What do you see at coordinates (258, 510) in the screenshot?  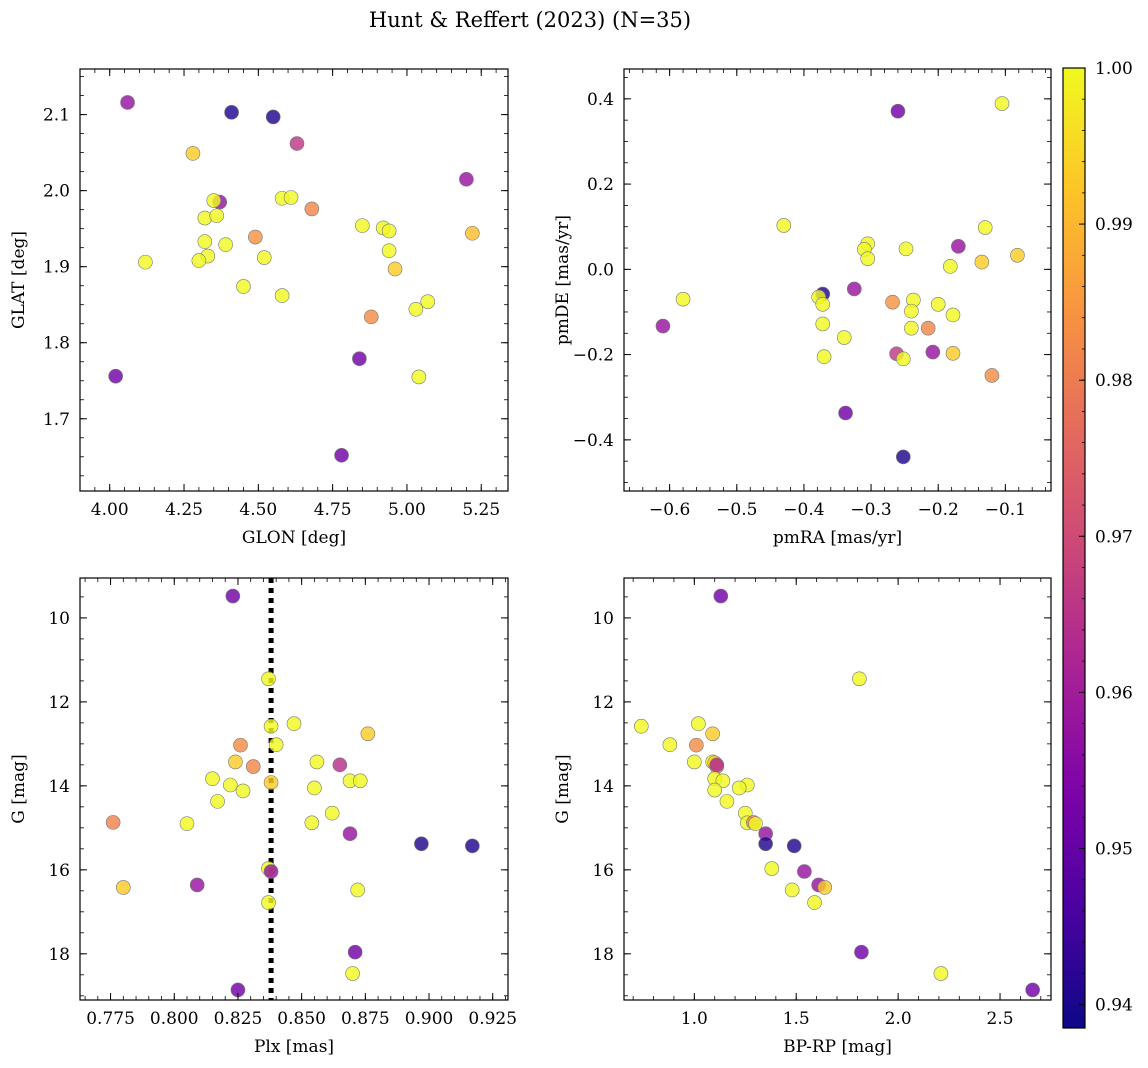 I see `x-tick-label: 4.50` at bounding box center [258, 510].